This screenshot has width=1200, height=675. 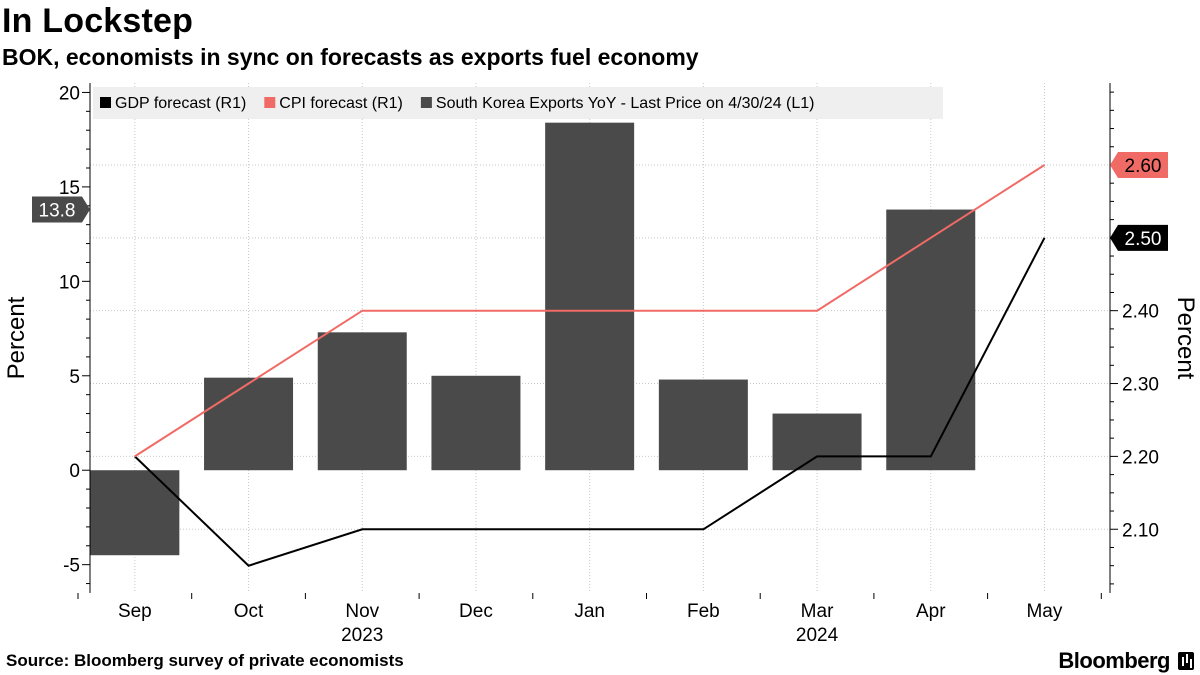 I want to click on right-axis-title: Percent, so click(x=1185, y=338).